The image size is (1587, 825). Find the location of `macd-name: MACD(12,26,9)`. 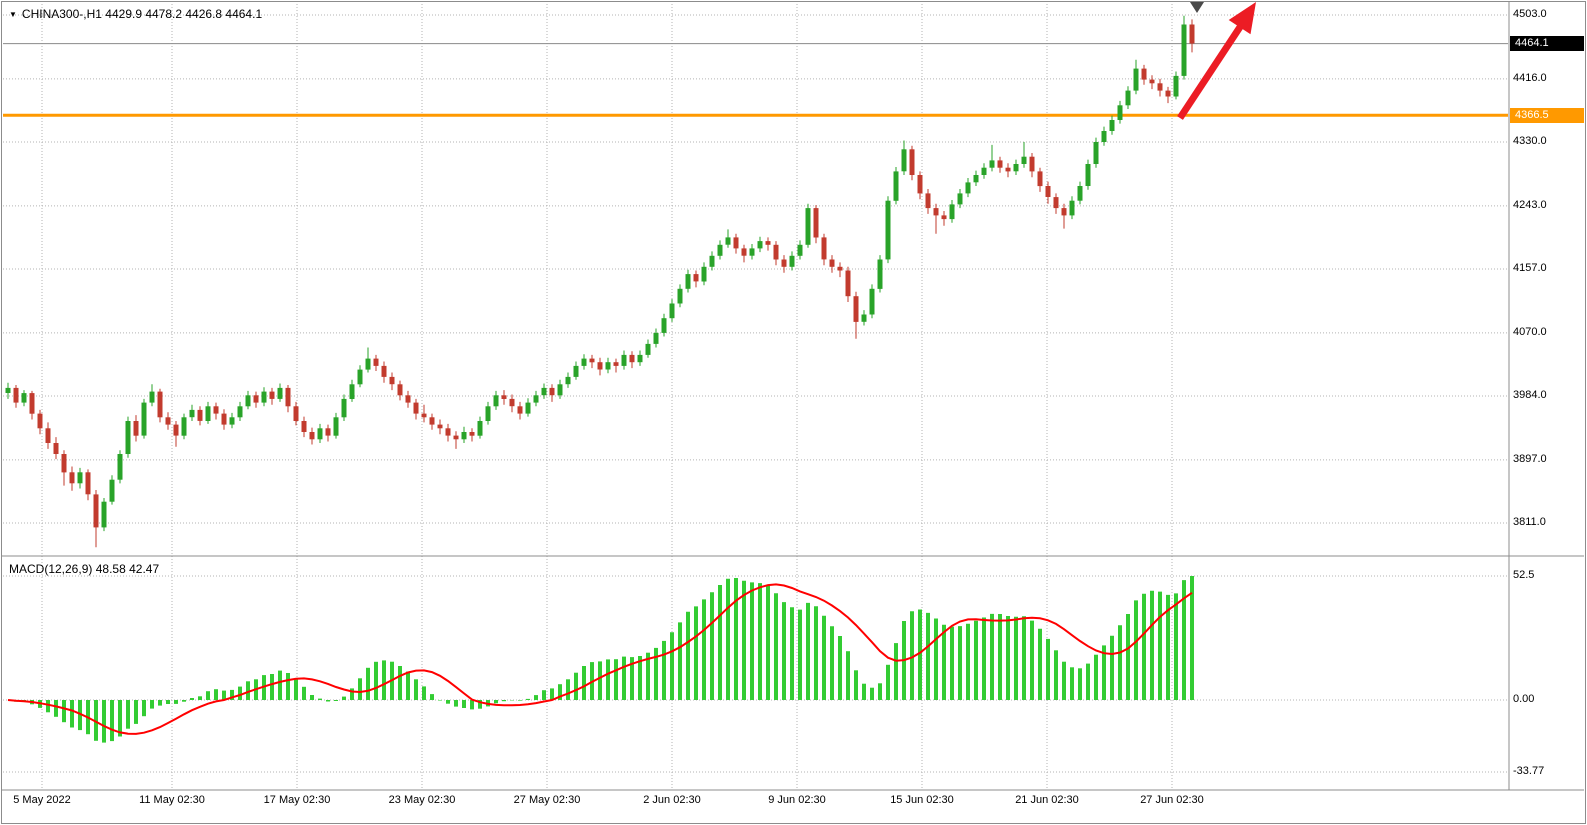

macd-name: MACD(12,26,9) is located at coordinates (51, 569).